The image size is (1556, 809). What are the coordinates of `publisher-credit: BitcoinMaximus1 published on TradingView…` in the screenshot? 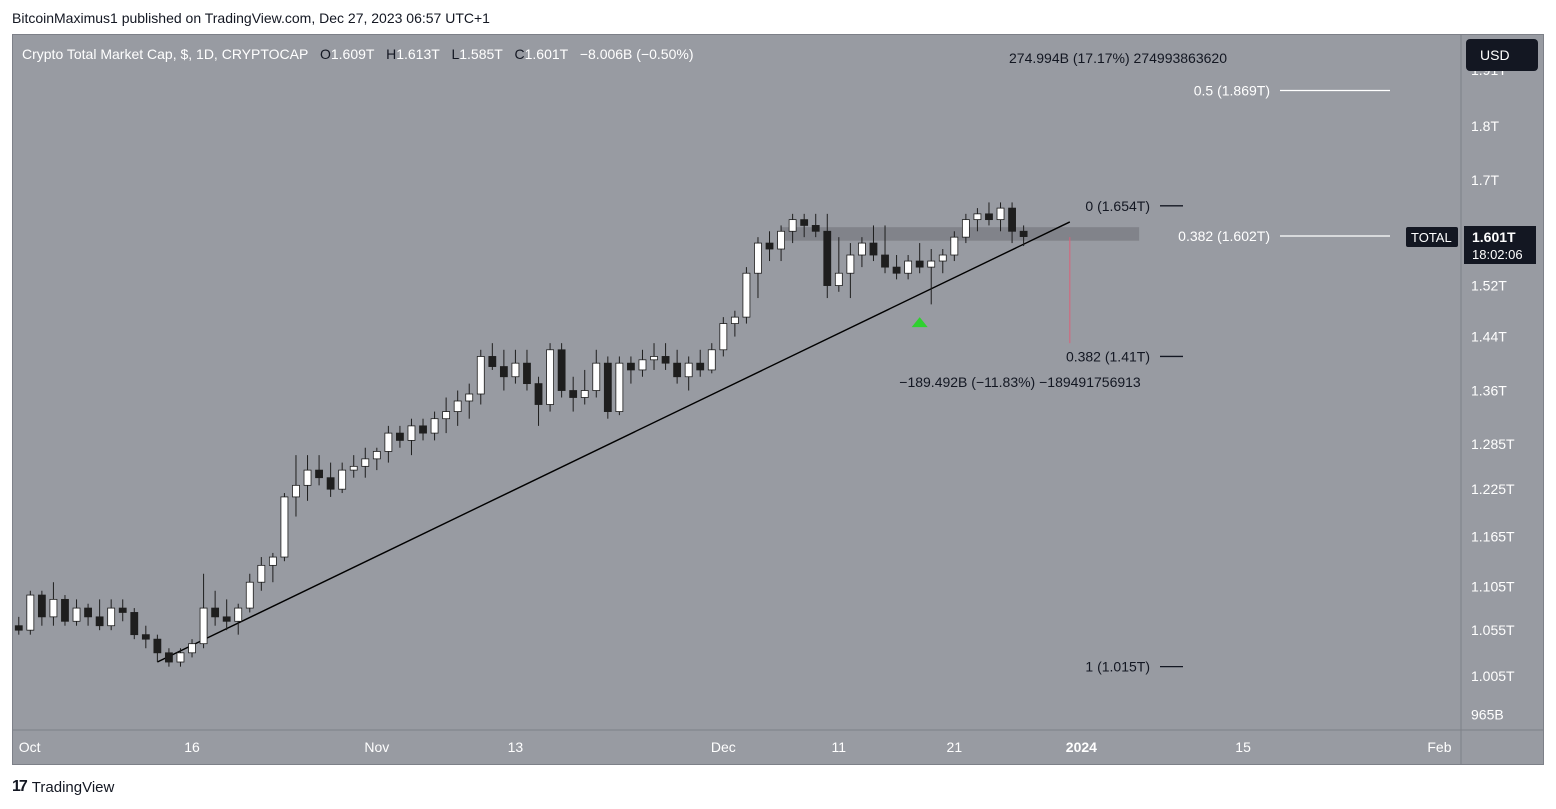 It's located at (251, 18).